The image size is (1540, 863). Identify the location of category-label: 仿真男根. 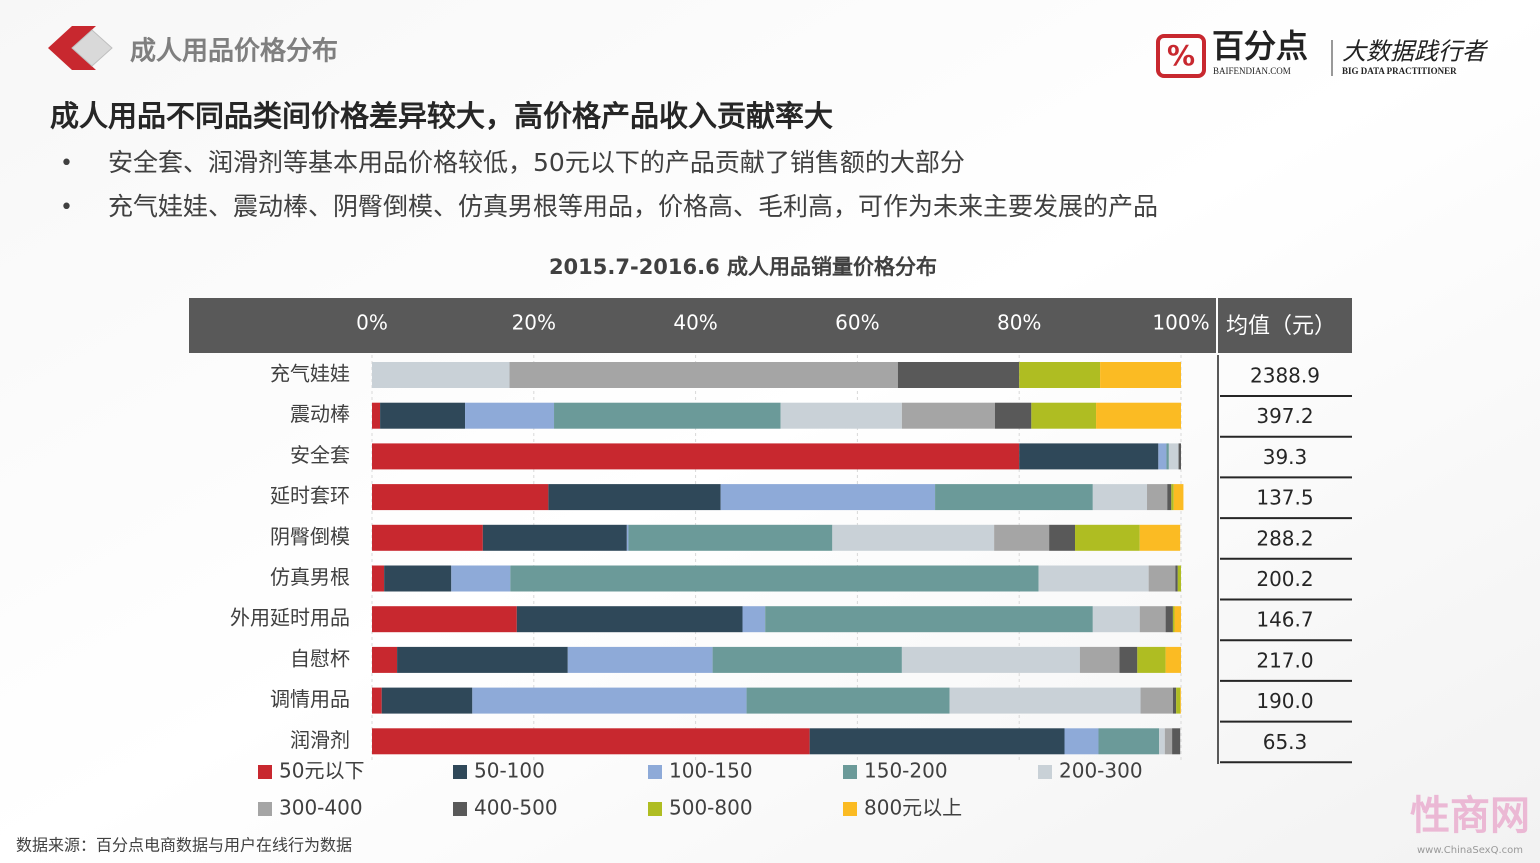
(310, 577).